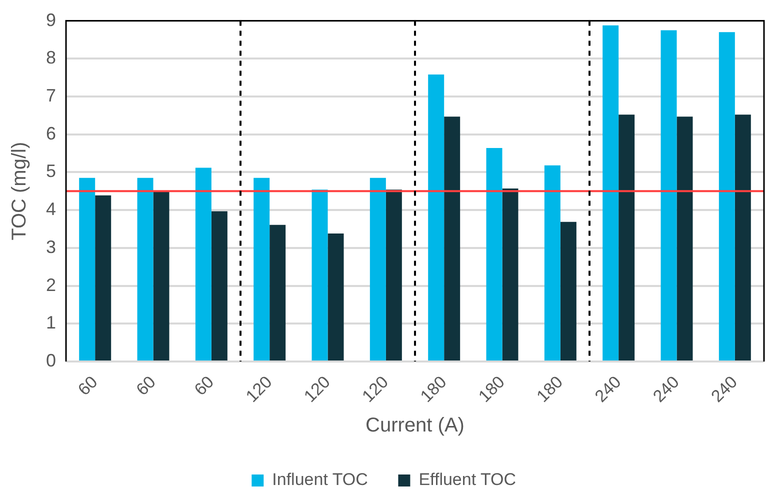 Image resolution: width=772 pixels, height=503 pixels. I want to click on y-tick-label: 3, so click(51, 246).